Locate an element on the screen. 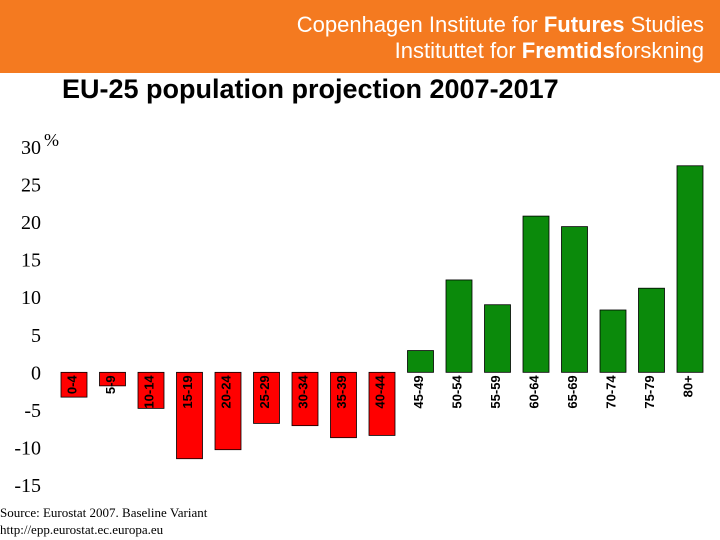 Image resolution: width=720 pixels, height=540 pixels. category-label: 55-59 is located at coordinates (495, 391).